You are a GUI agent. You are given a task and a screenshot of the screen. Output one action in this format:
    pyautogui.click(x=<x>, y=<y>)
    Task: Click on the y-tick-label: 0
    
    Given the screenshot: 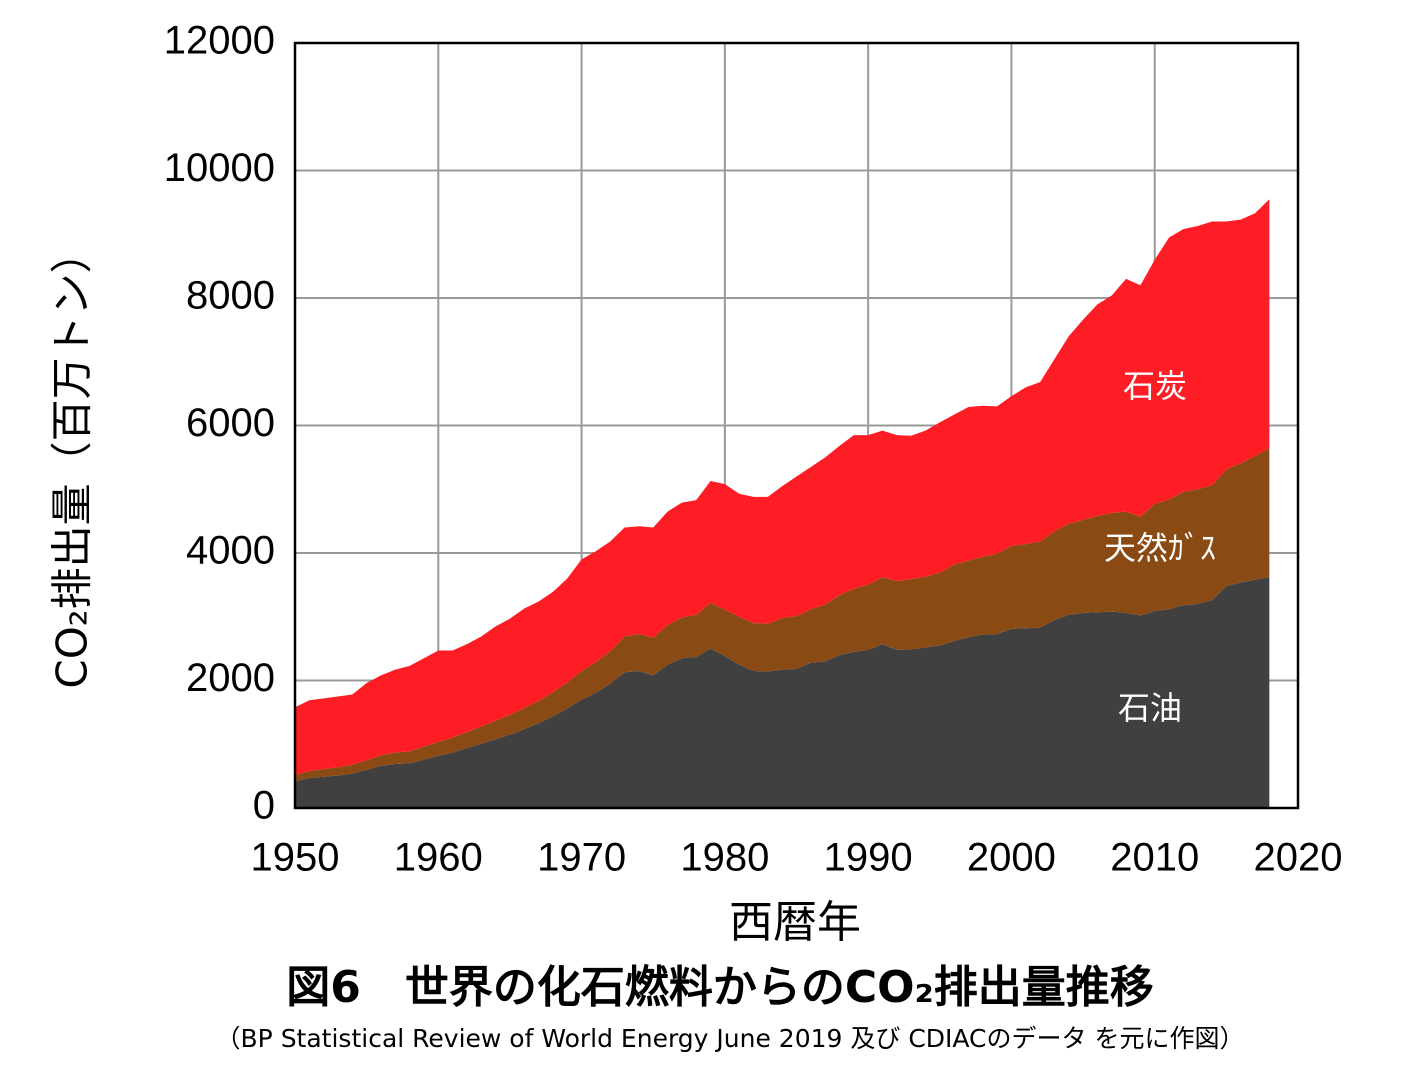 What is the action you would take?
    pyautogui.click(x=264, y=806)
    